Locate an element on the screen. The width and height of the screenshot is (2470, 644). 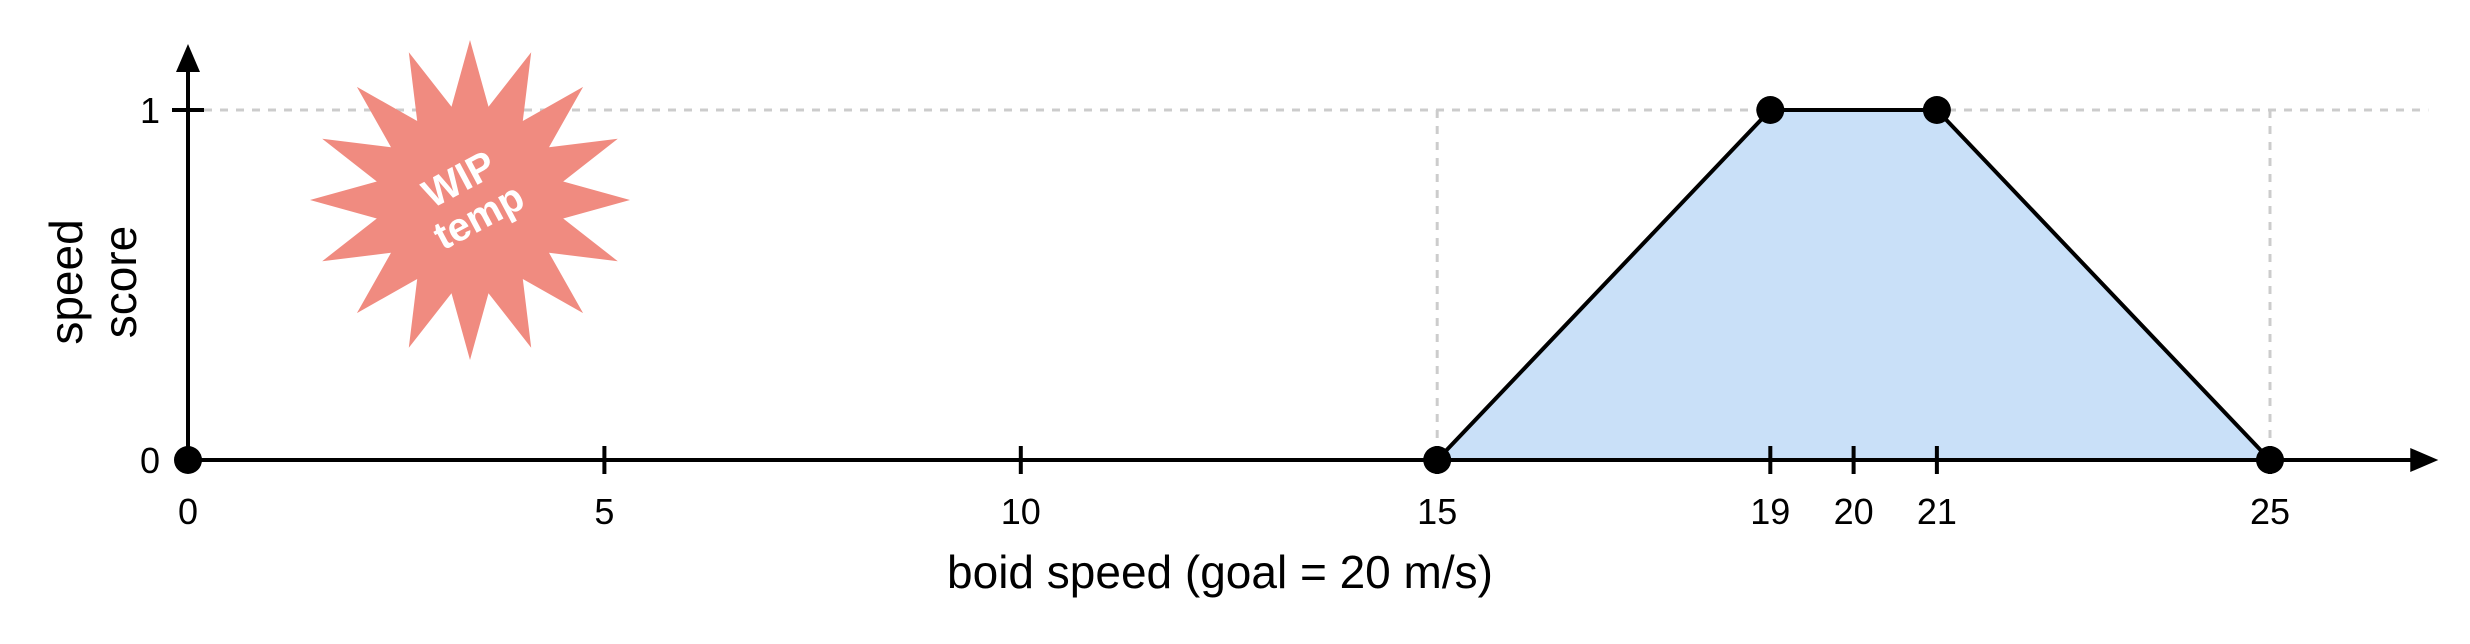
x-axis-title: boid speed (goal = 20 m/s) is located at coordinates (1220, 572).